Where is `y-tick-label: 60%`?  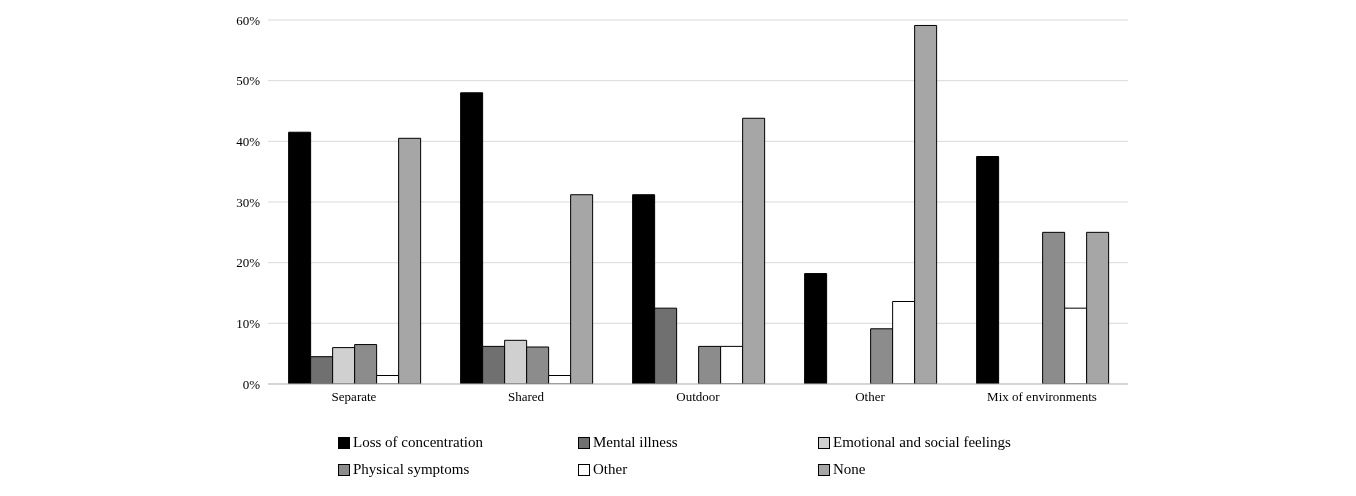 y-tick-label: 60% is located at coordinates (248, 20).